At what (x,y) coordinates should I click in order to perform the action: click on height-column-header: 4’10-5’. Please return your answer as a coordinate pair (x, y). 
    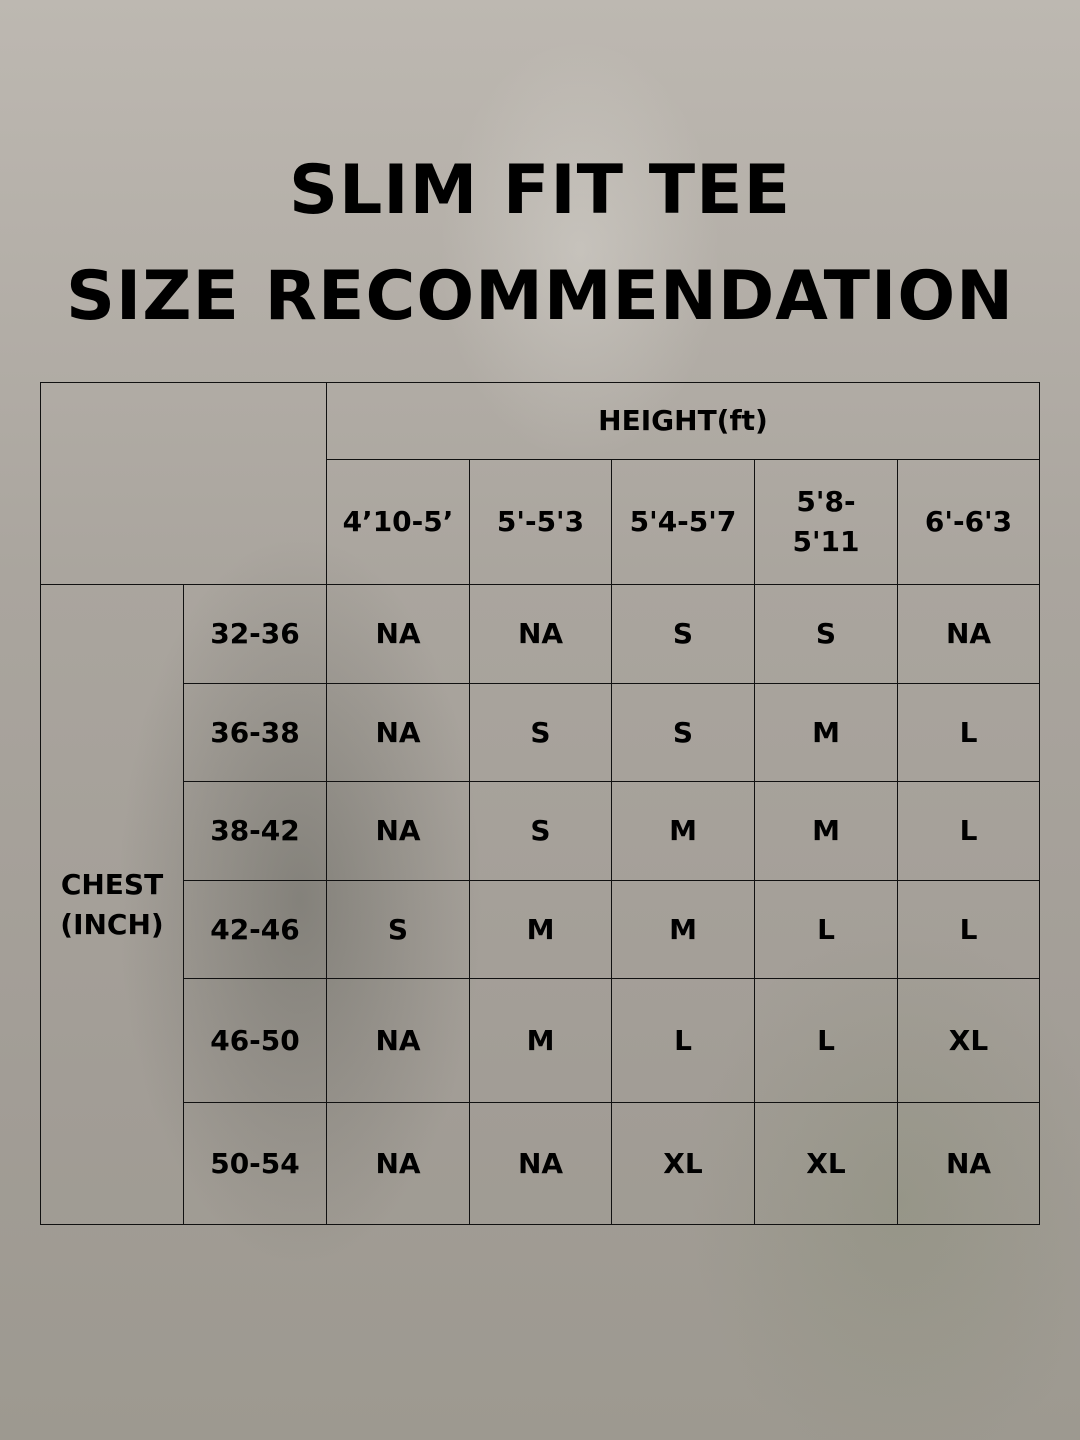
    Looking at the image, I should click on (398, 522).